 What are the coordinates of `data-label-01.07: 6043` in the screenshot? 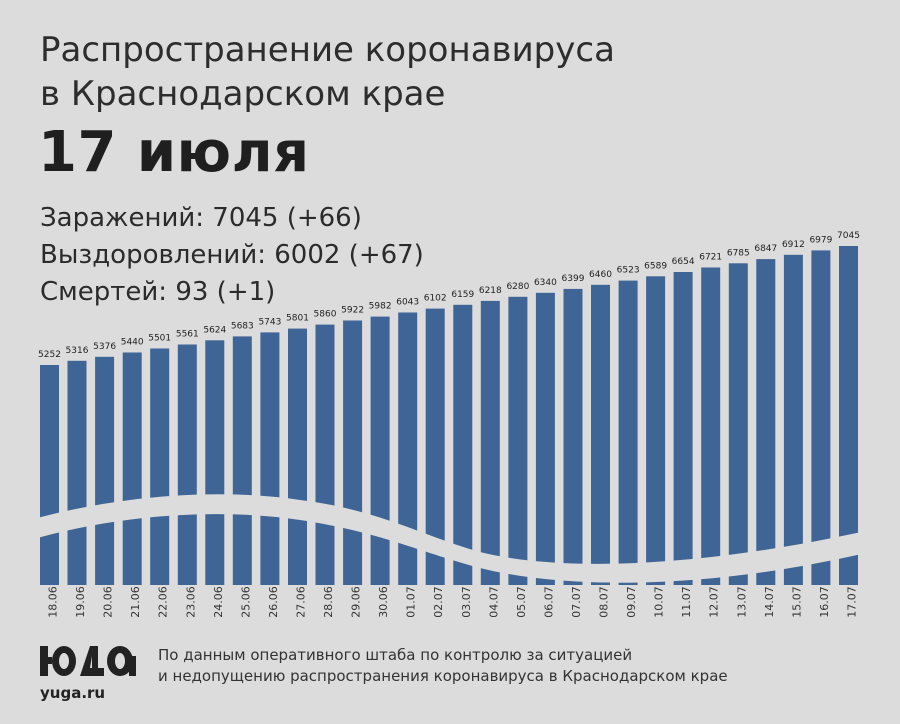 It's located at (407, 303).